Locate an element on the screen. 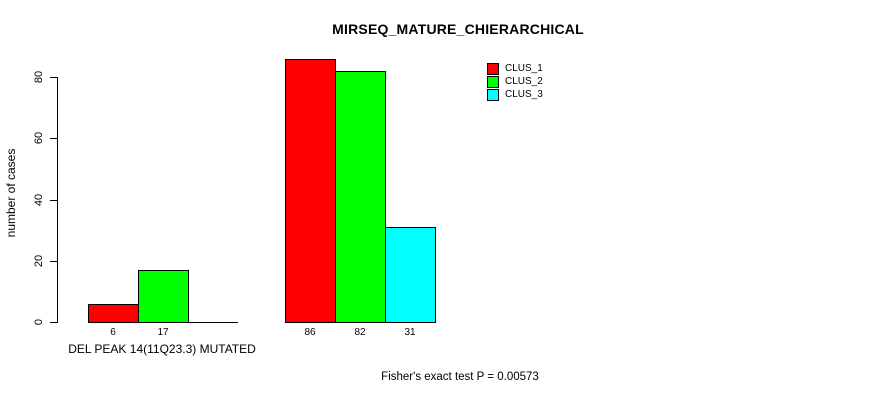 This screenshot has height=400, width=890. legend-label: CLUS_1 is located at coordinates (524, 68).